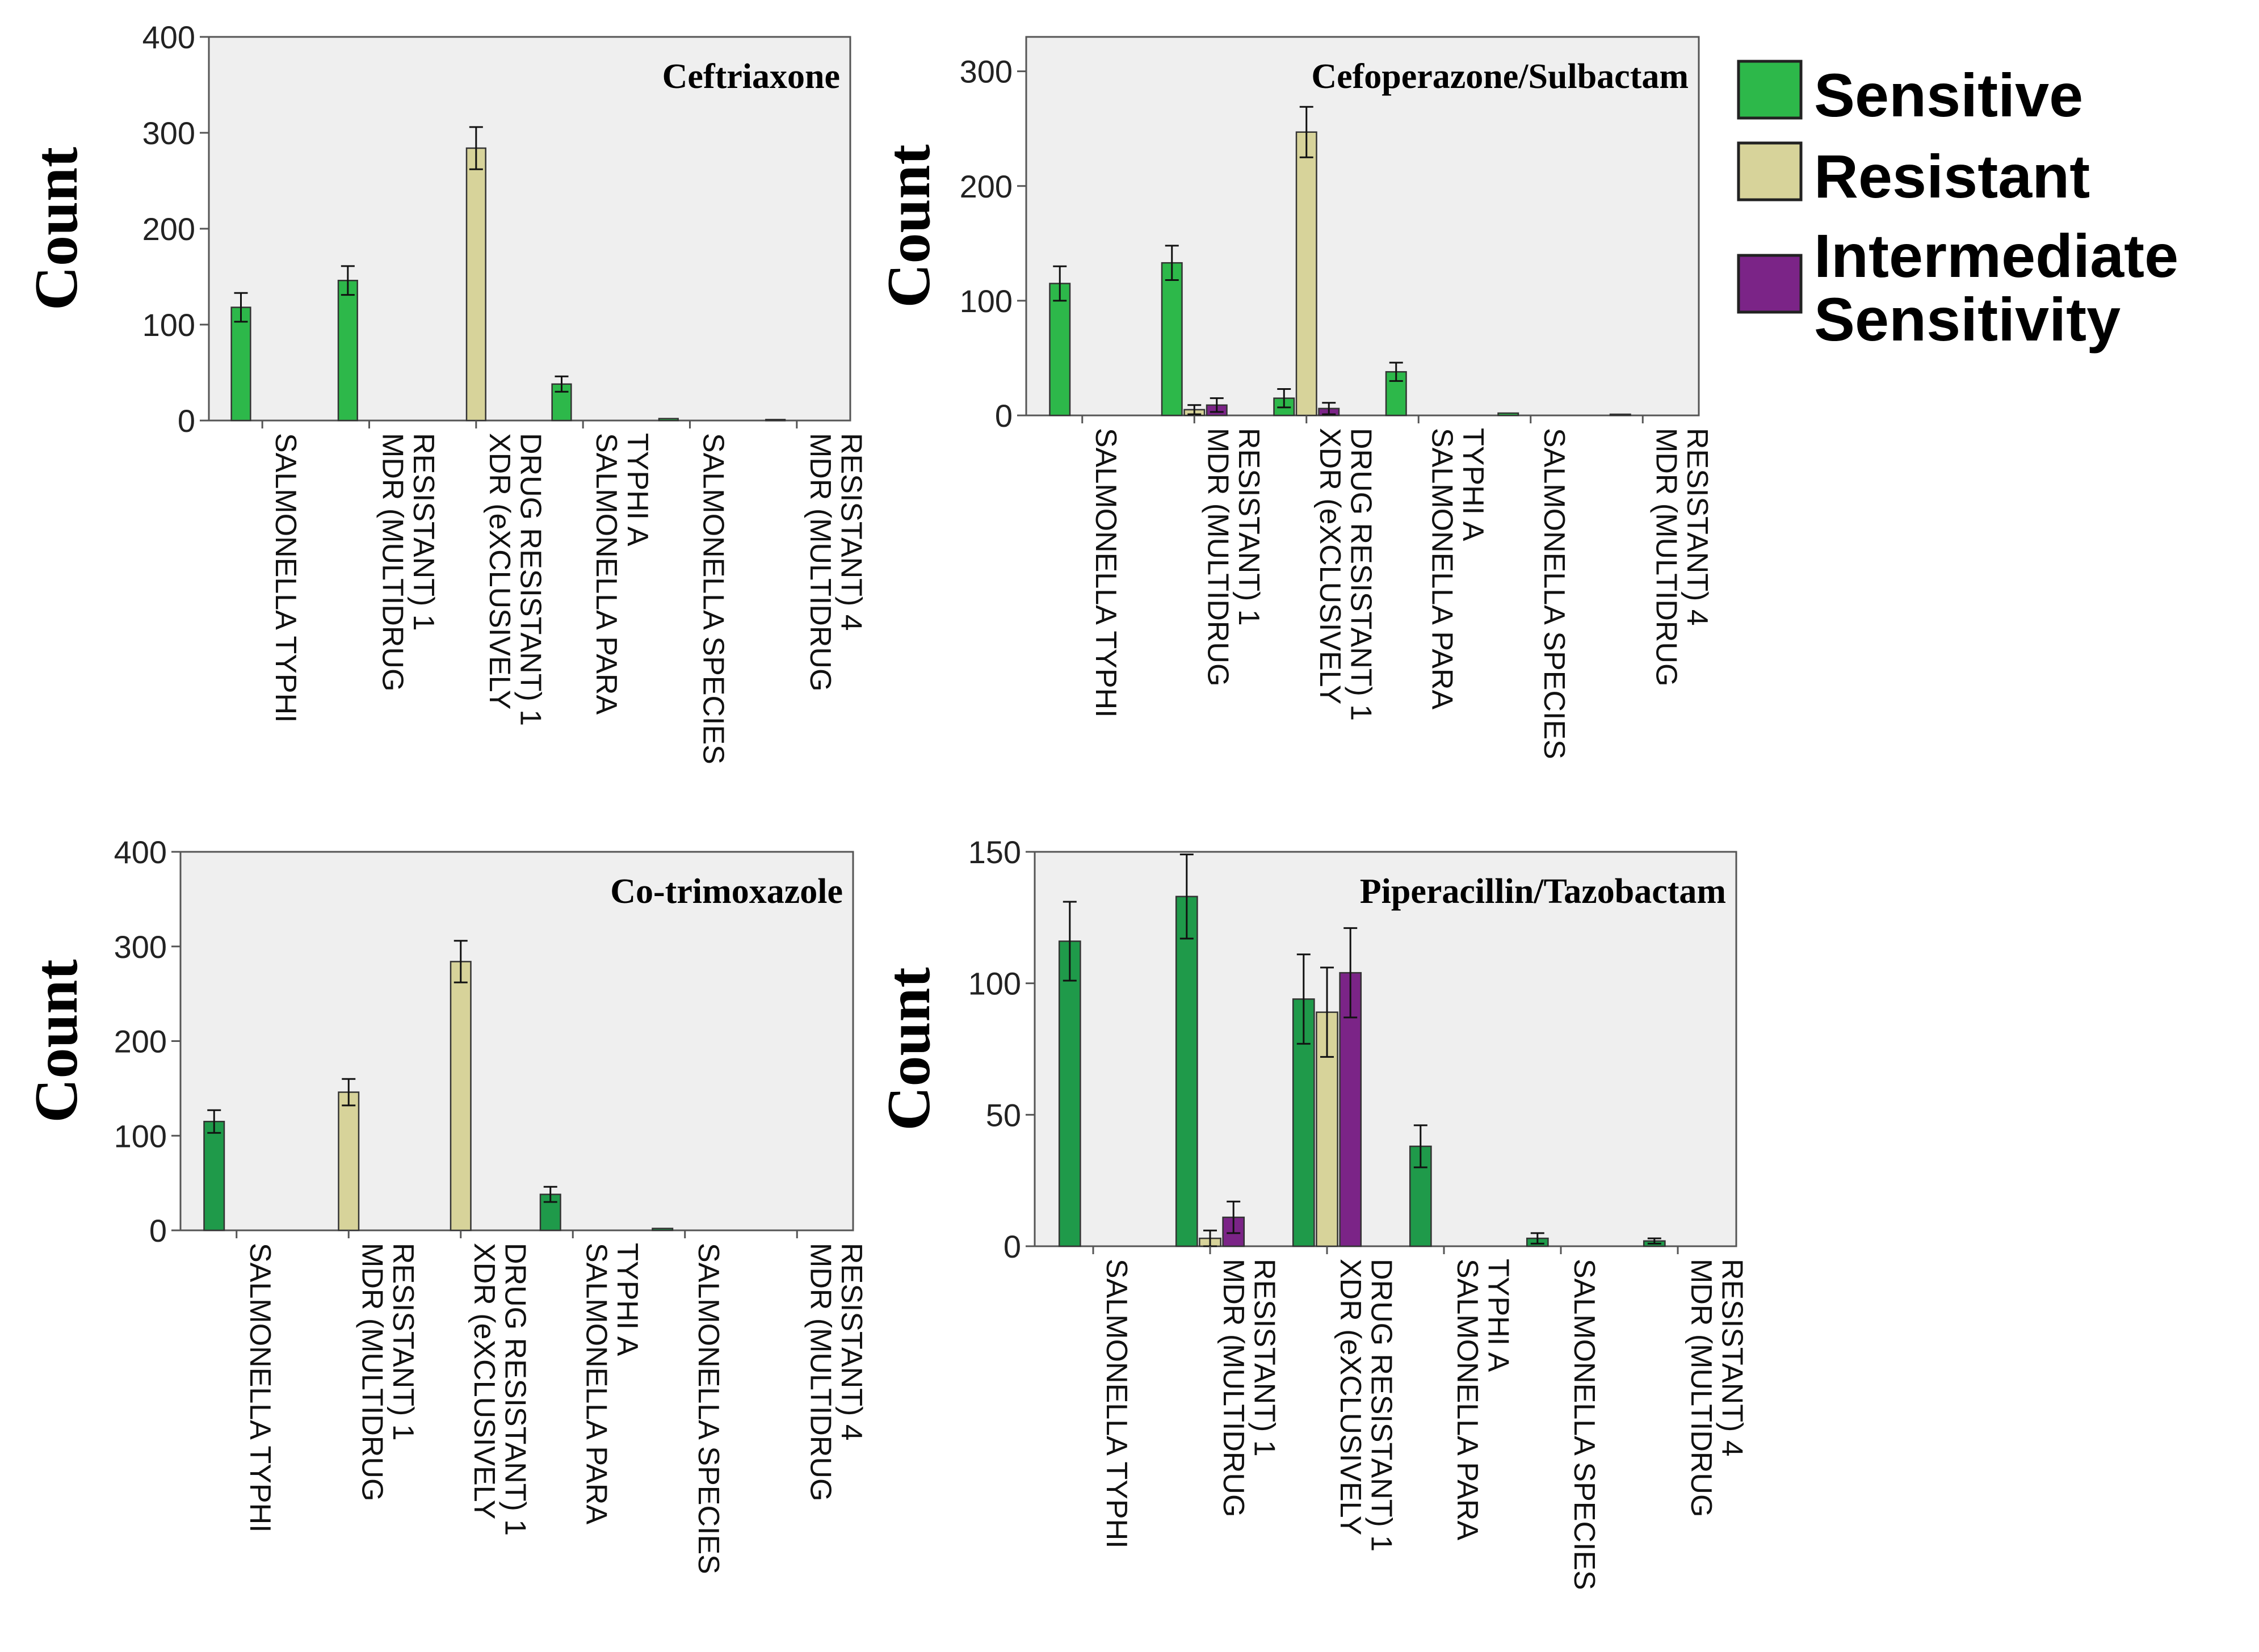 The height and width of the screenshot is (1652, 2259). What do you see at coordinates (1967, 319) in the screenshot?
I see `legend-label: Sensitivity` at bounding box center [1967, 319].